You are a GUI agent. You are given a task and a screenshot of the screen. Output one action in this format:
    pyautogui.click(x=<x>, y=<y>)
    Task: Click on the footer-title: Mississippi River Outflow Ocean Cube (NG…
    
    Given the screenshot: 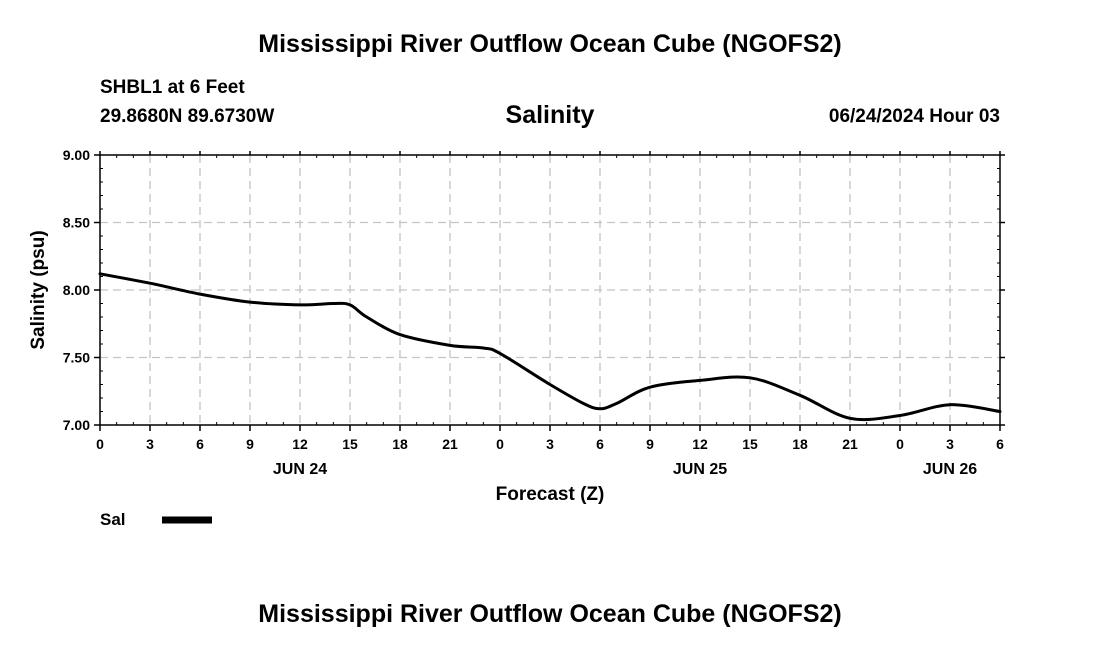 What is the action you would take?
    pyautogui.click(x=550, y=614)
    